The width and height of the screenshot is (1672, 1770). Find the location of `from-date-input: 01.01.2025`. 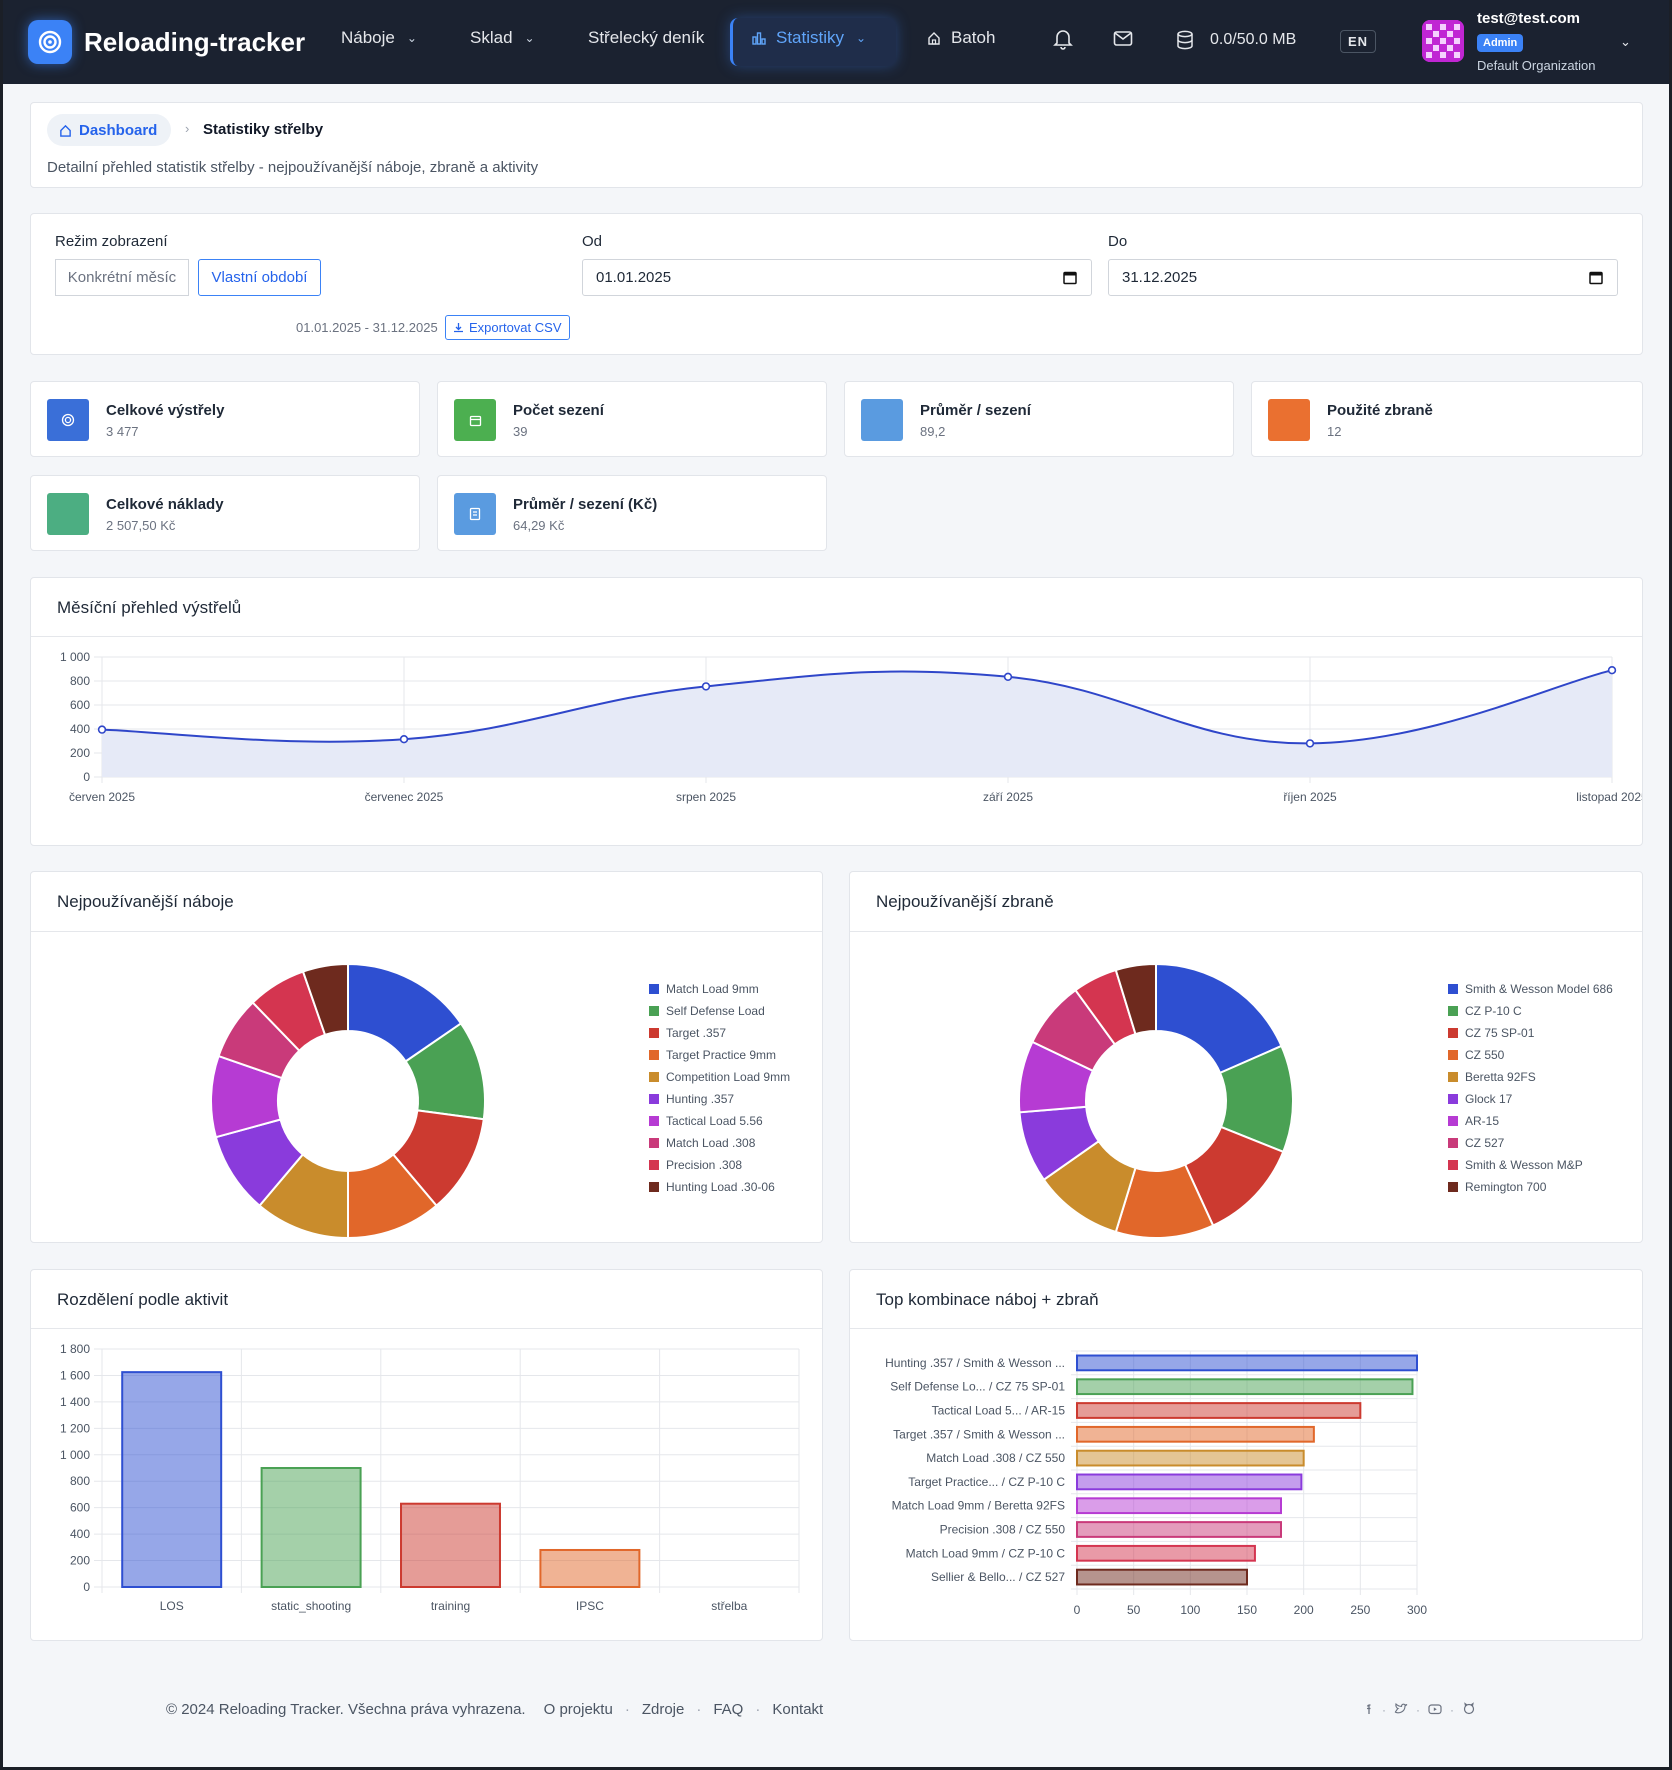

from-date-input: 01.01.2025 is located at coordinates (837, 277).